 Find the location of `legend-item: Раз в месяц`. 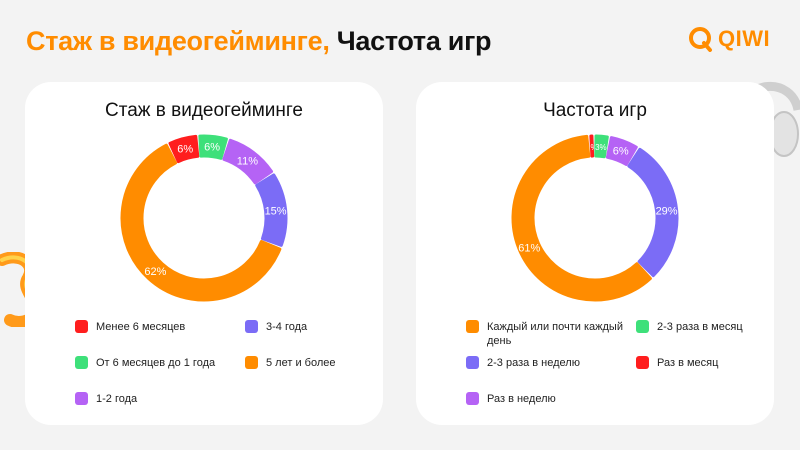

legend-item: Раз в месяц is located at coordinates (701, 363).